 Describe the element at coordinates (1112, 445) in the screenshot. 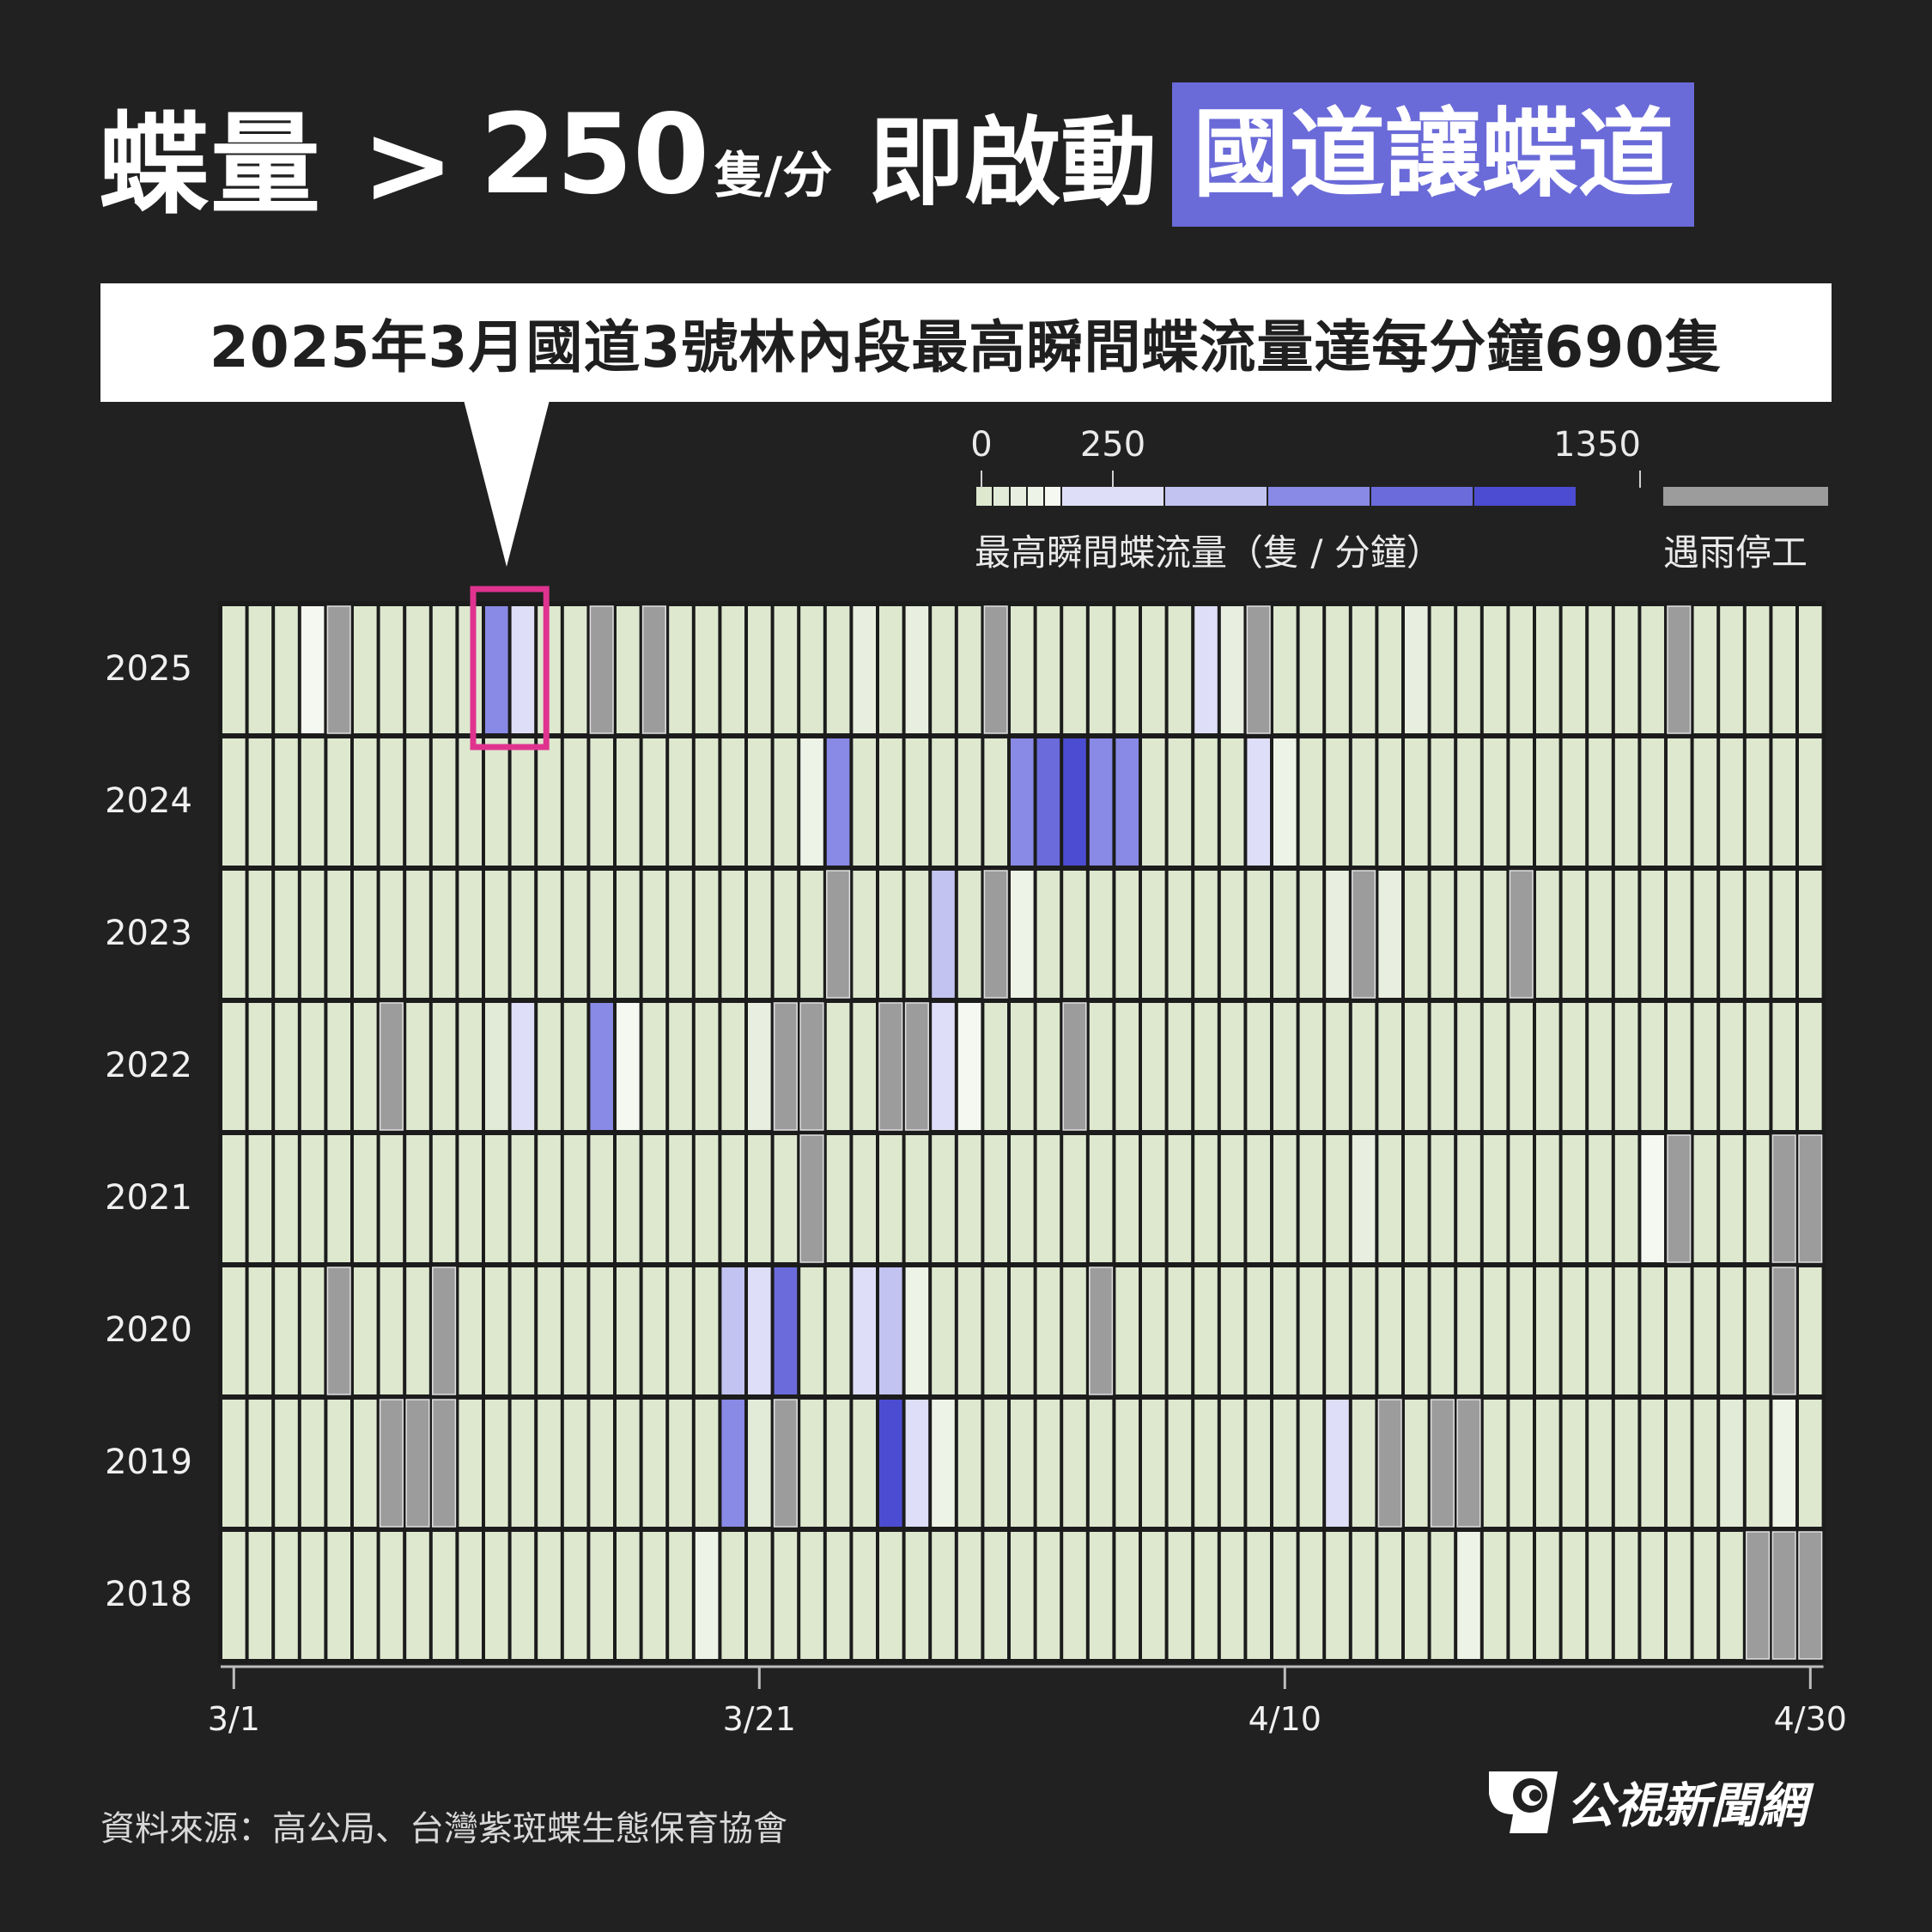

I see `legend-tick-250: 250` at that location.